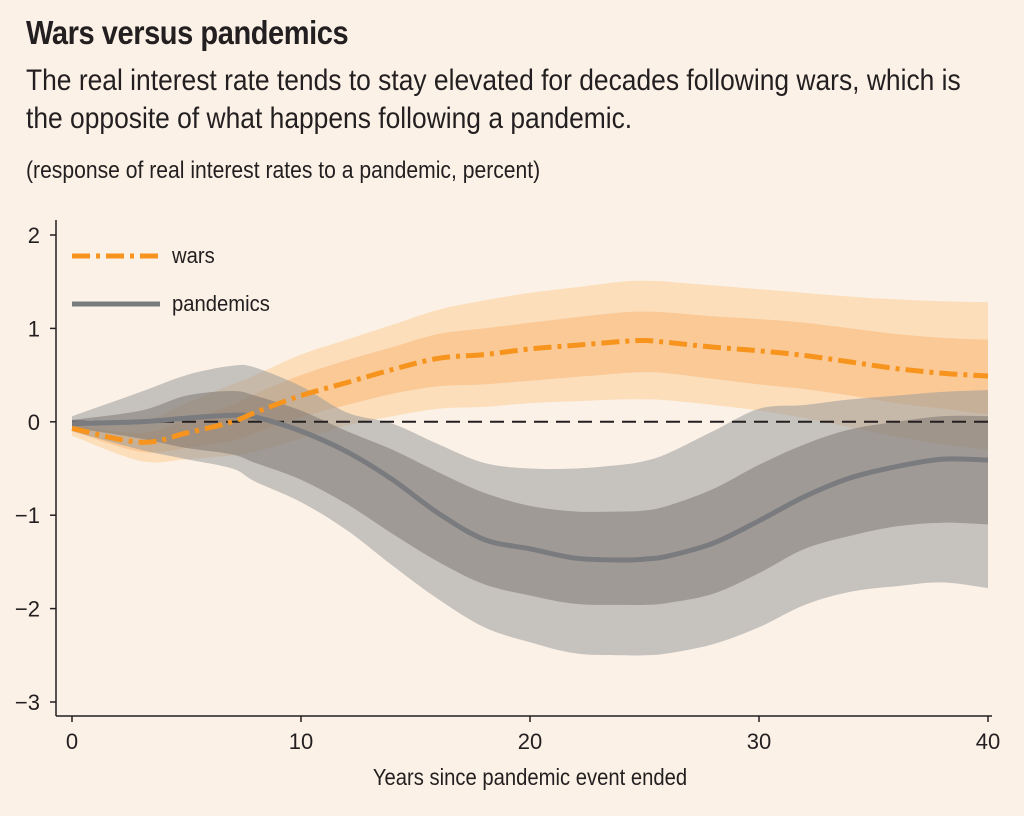 Image resolution: width=1024 pixels, height=816 pixels. What do you see at coordinates (171, 280) in the screenshot?
I see `legend: wars pandemics` at bounding box center [171, 280].